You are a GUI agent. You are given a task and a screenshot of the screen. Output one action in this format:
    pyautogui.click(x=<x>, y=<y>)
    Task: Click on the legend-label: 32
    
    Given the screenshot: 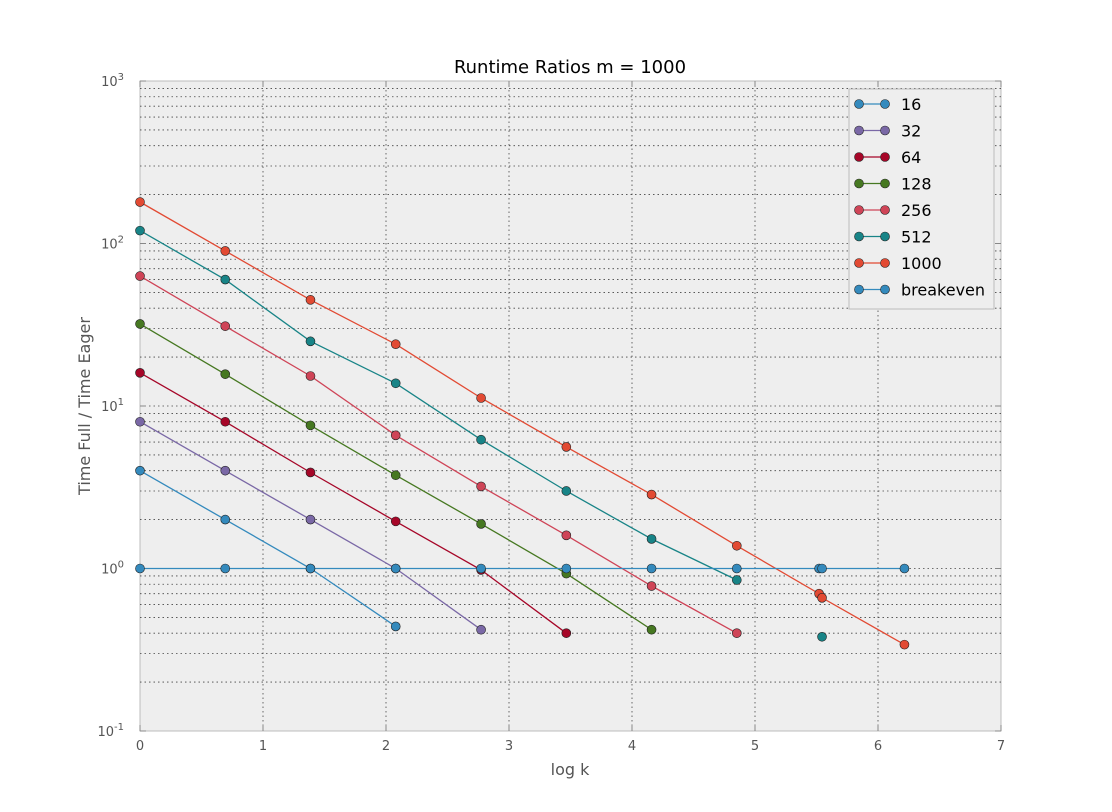 What is the action you would take?
    pyautogui.click(x=911, y=131)
    